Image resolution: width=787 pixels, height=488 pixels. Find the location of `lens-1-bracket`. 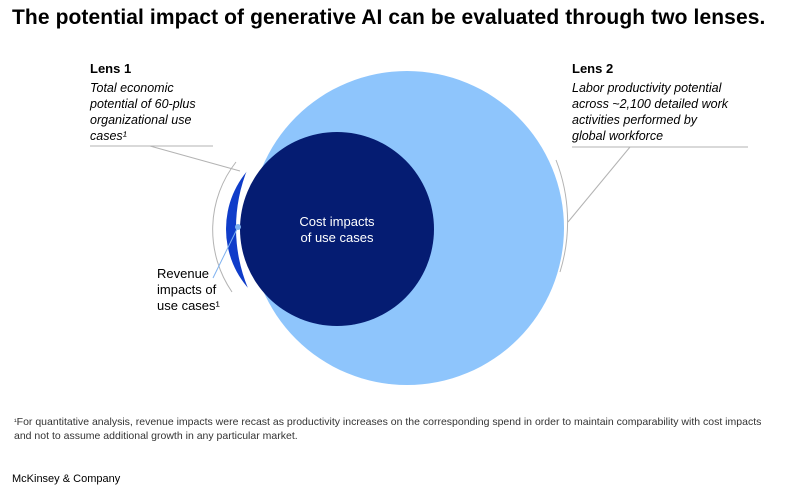

lens-1-bracket is located at coordinates (224, 227).